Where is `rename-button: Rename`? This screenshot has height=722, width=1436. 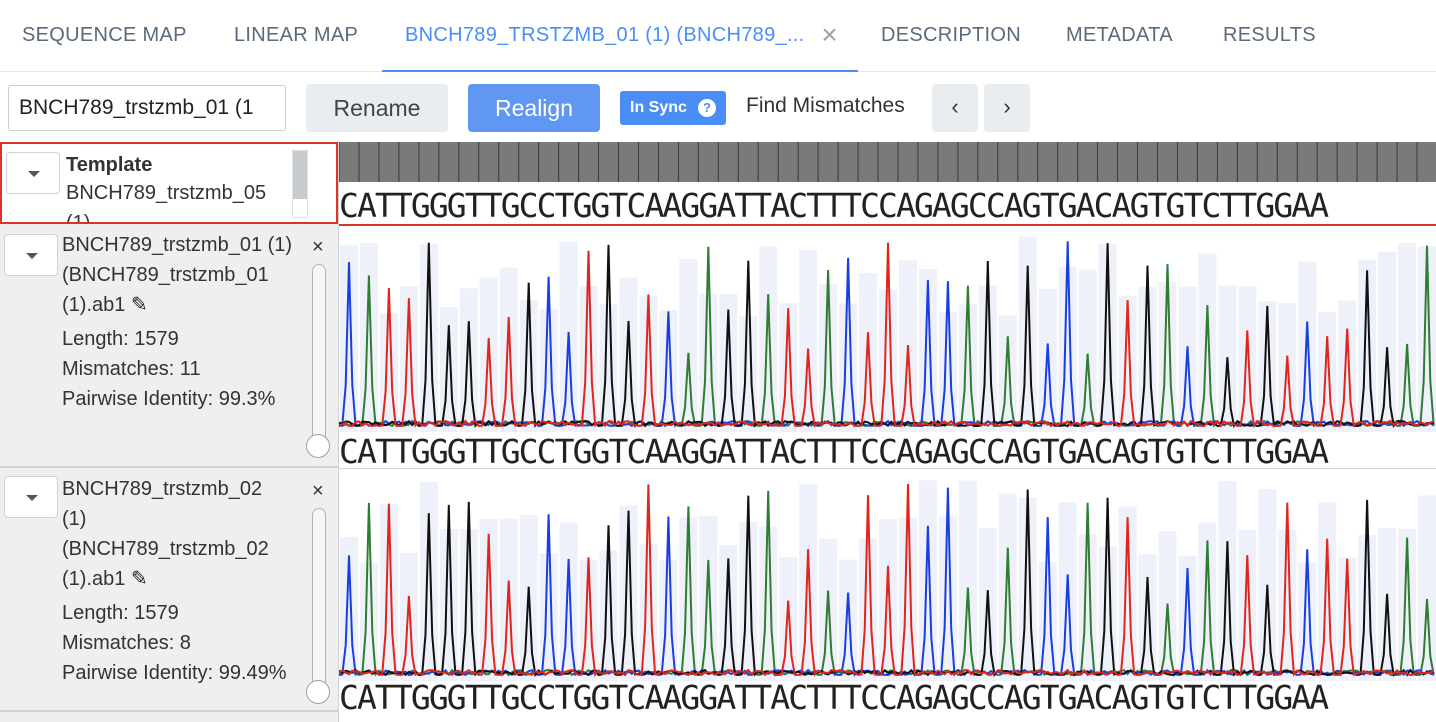
rename-button: Rename is located at coordinates (377, 108).